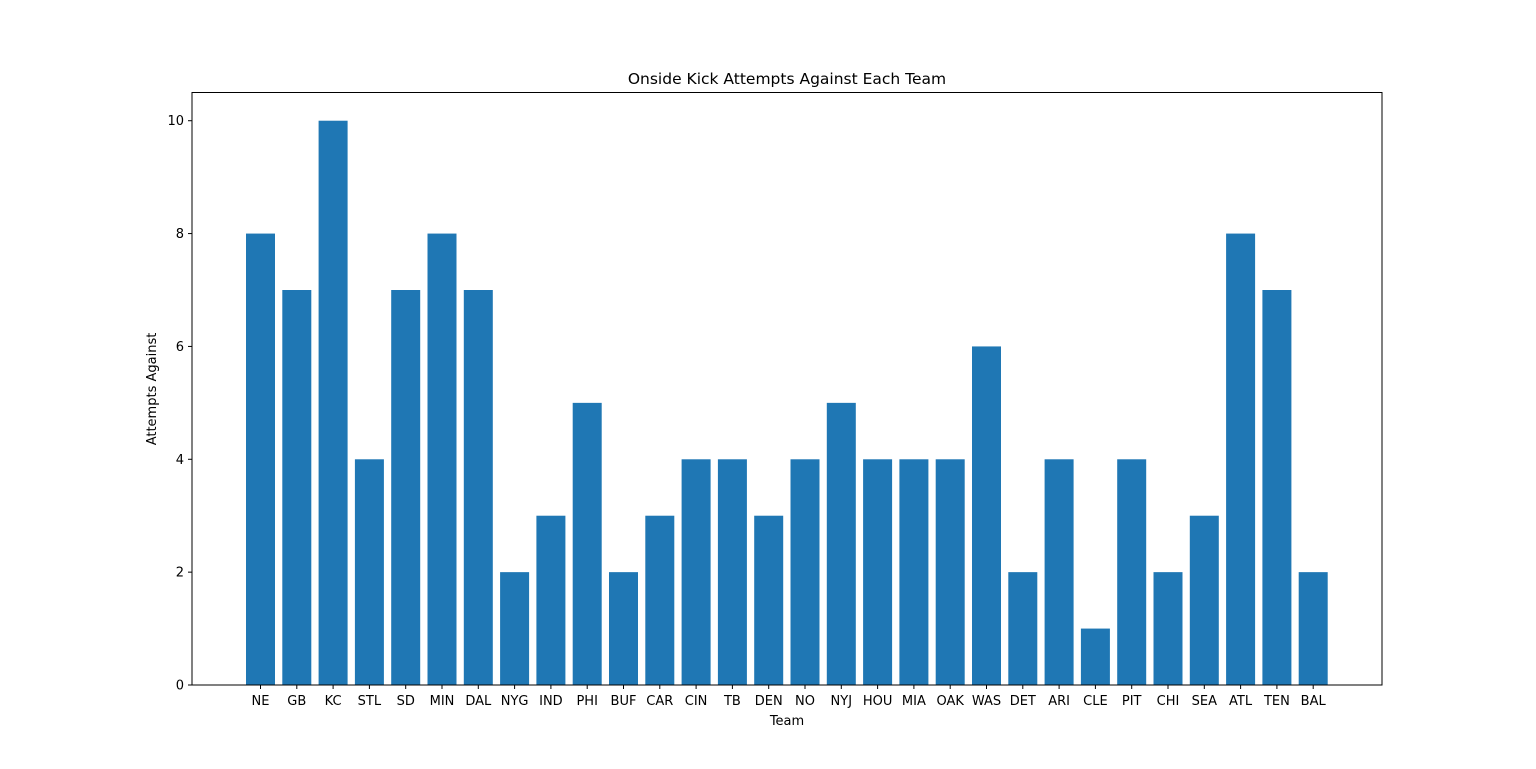  What do you see at coordinates (180, 460) in the screenshot?
I see `y-tick-label: 4` at bounding box center [180, 460].